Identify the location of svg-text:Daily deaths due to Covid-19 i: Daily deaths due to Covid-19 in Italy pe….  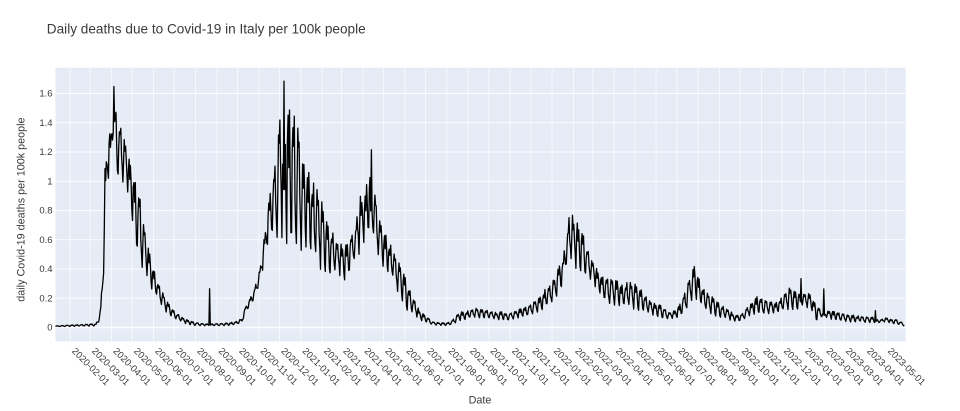
(206, 29).